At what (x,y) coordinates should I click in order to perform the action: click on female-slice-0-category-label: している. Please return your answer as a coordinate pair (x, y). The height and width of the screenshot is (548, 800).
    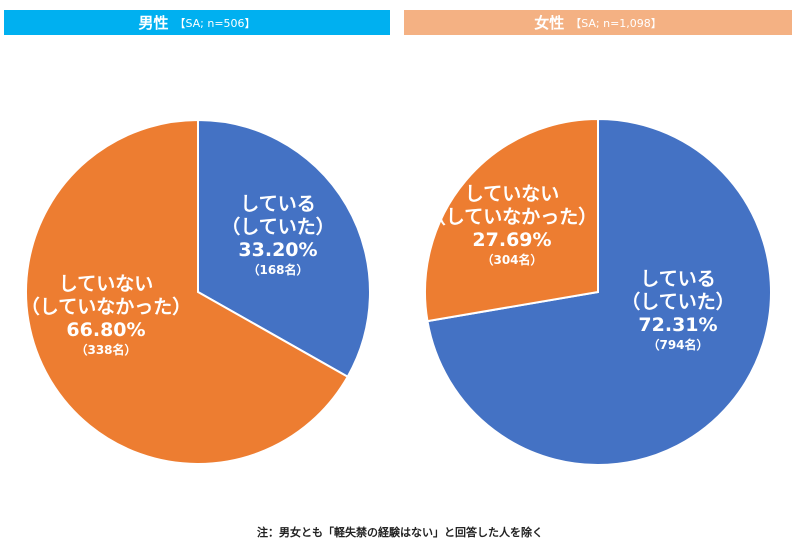
    Looking at the image, I should click on (677, 279).